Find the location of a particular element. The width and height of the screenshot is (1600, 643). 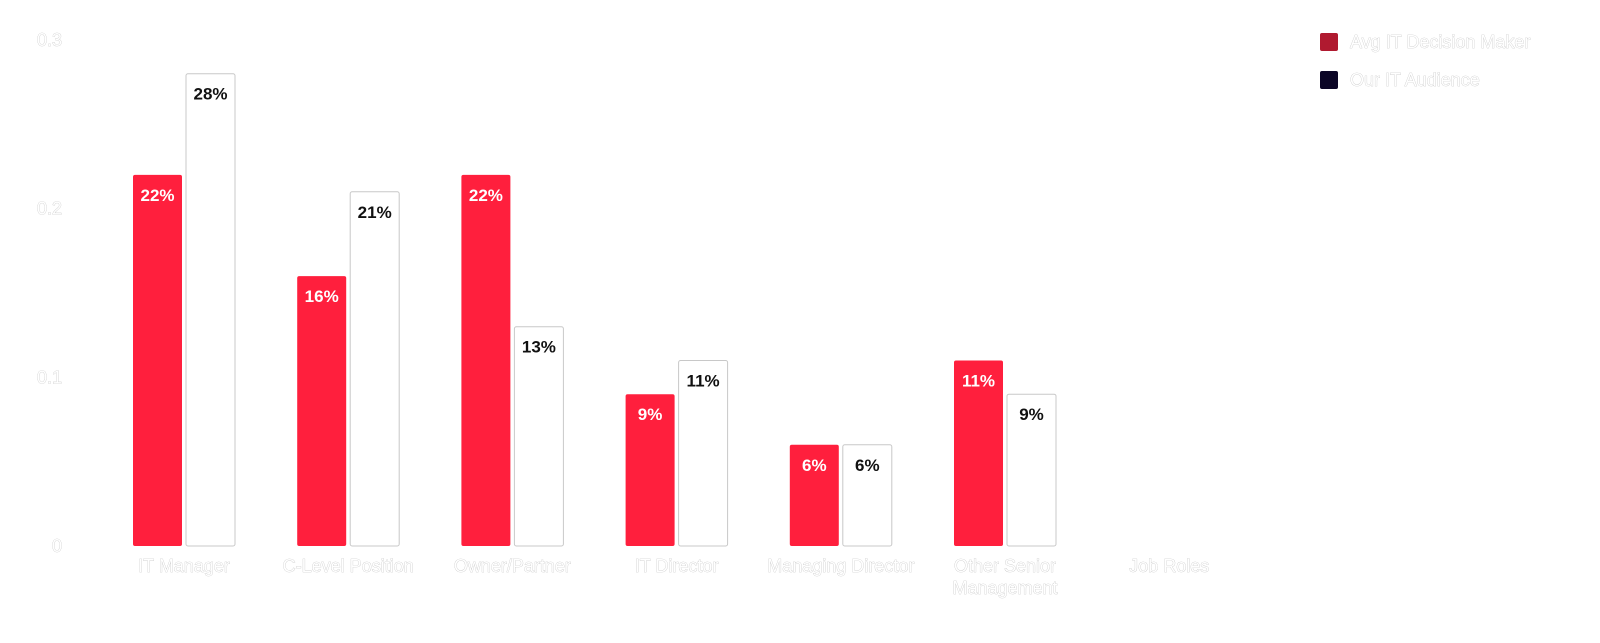

x-category-label: Other Senior Management is located at coordinates (1004, 577).